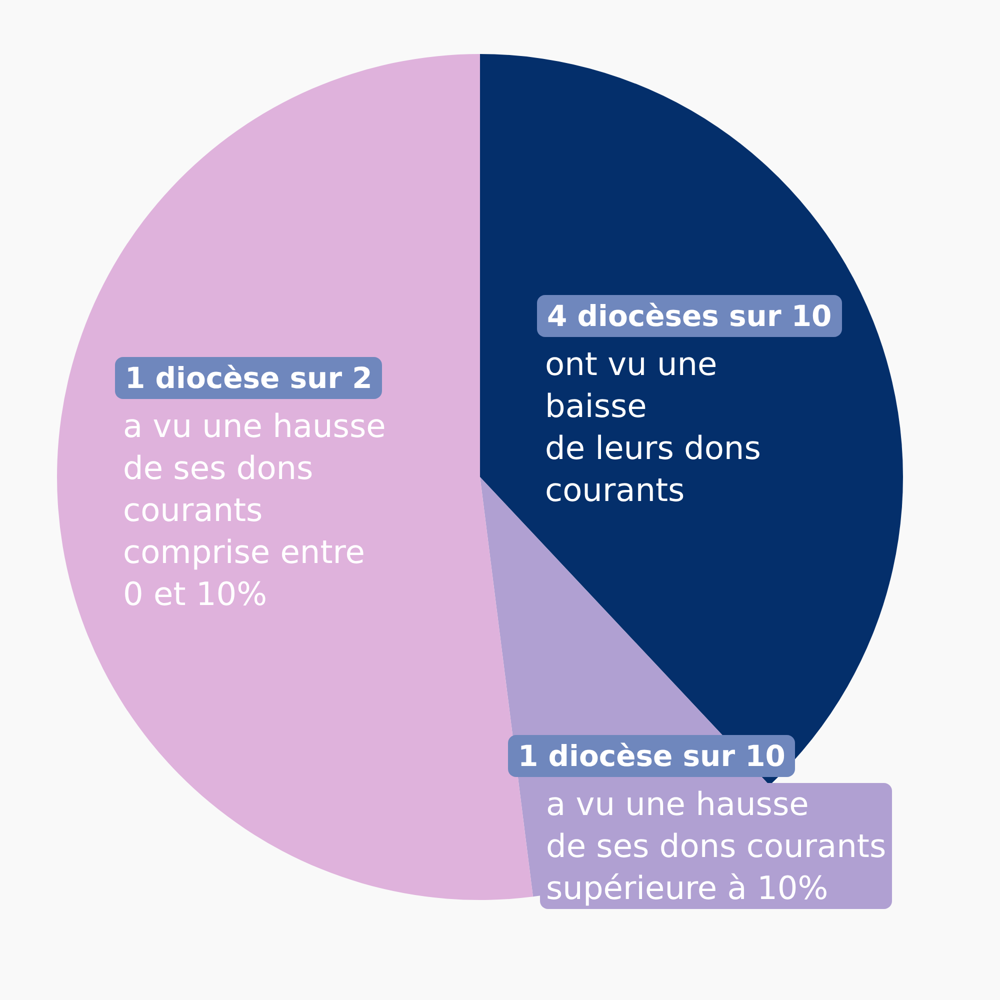 The height and width of the screenshot is (1000, 1000). Describe the element at coordinates (254, 510) in the screenshot. I see `text: a vu une hausse de ses dons courants comprise entre 0 et 10%` at that location.